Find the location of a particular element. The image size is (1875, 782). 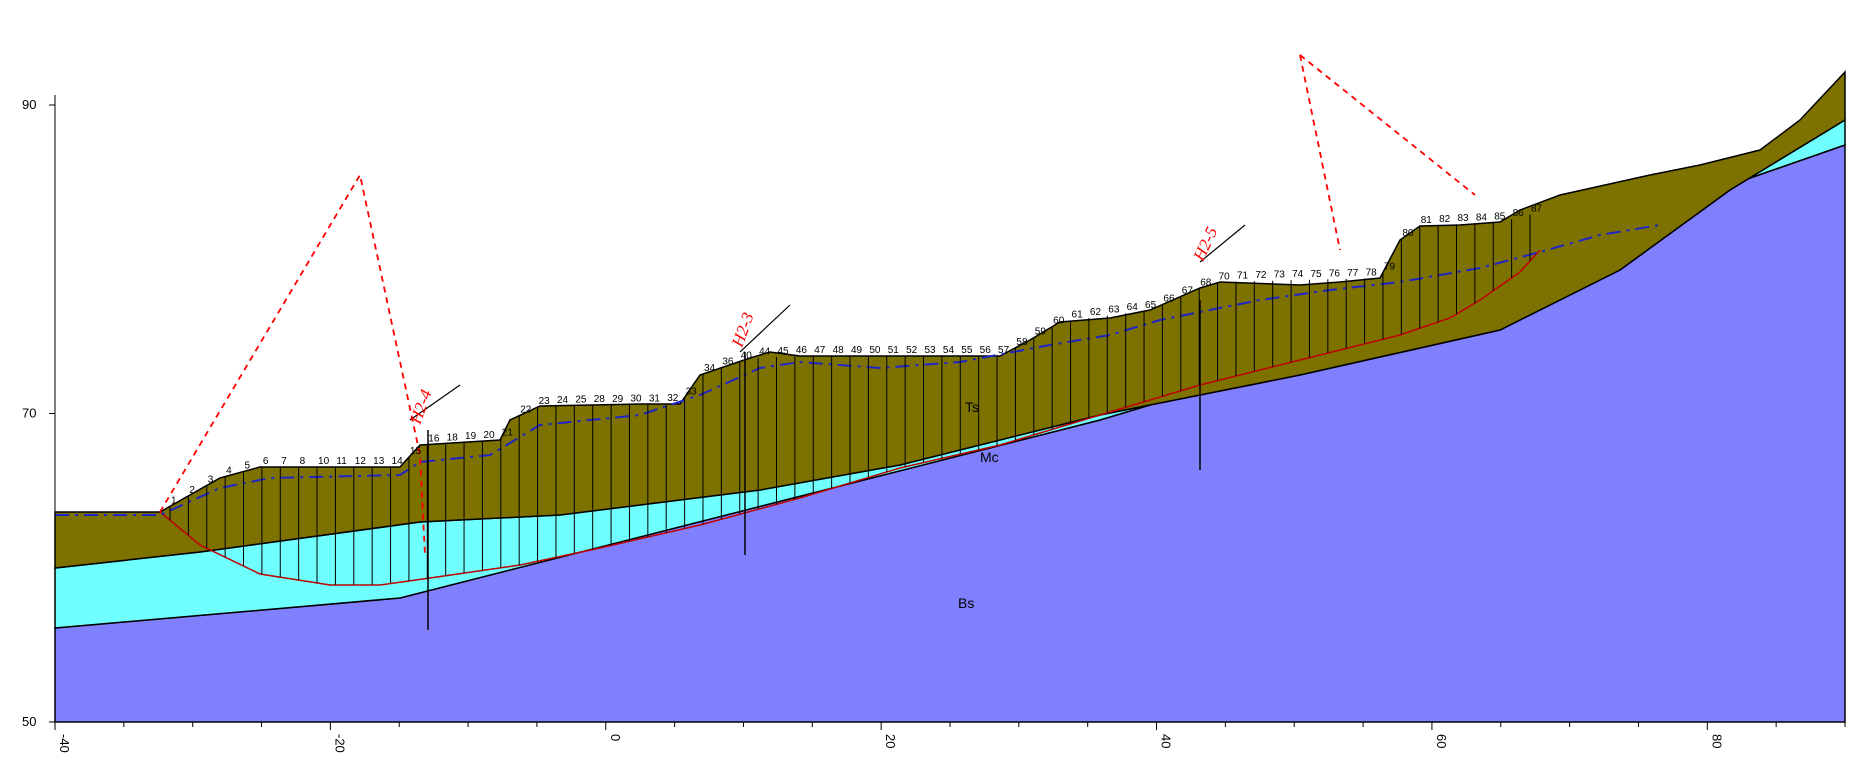

slice-label: 49 is located at coordinates (857, 350).